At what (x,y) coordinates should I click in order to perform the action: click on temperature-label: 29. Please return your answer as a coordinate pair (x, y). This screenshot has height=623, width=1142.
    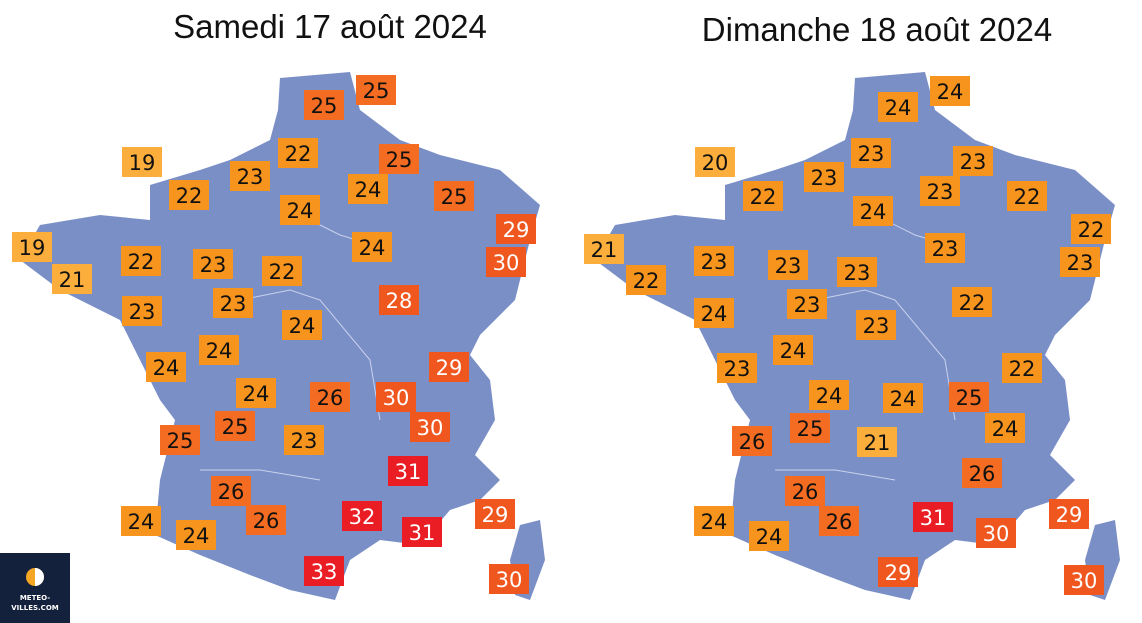
    Looking at the image, I should click on (1069, 515).